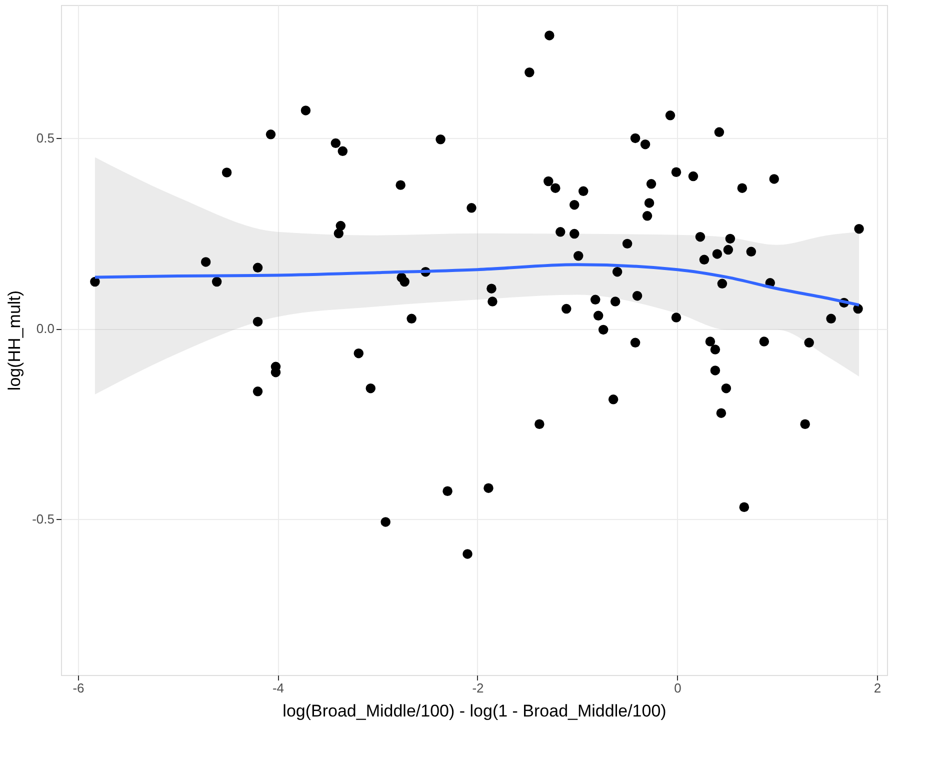  Describe the element at coordinates (478, 688) in the screenshot. I see `x-tick-label: -2` at that location.